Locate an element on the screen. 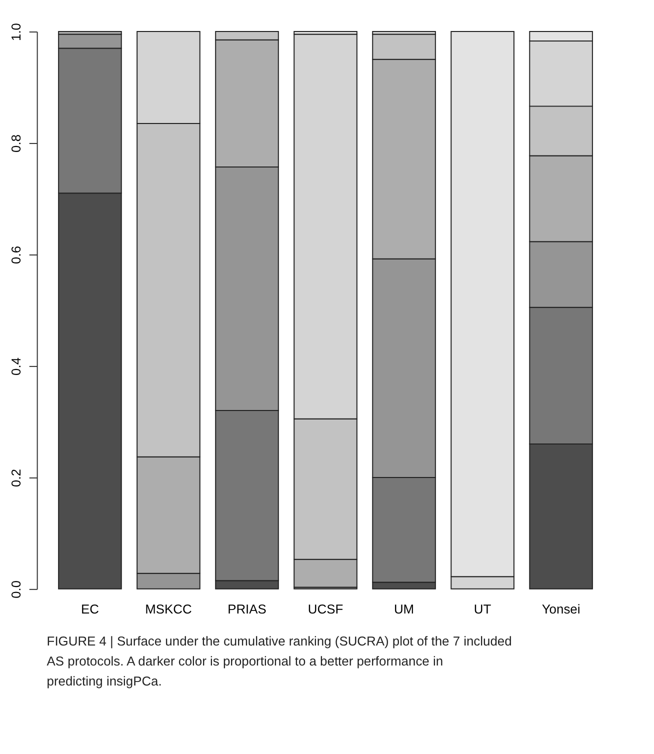 Image resolution: width=654 pixels, height=754 pixels. y-tick-label: 1.0 is located at coordinates (16, 31).